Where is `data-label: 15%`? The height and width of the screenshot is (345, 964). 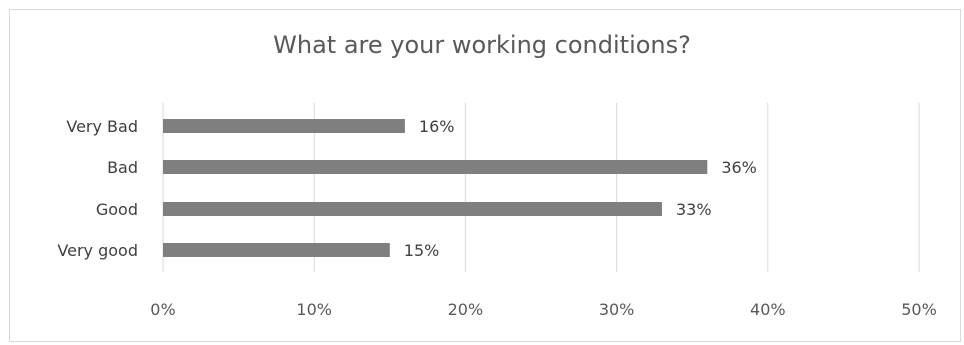 data-label: 15% is located at coordinates (422, 250).